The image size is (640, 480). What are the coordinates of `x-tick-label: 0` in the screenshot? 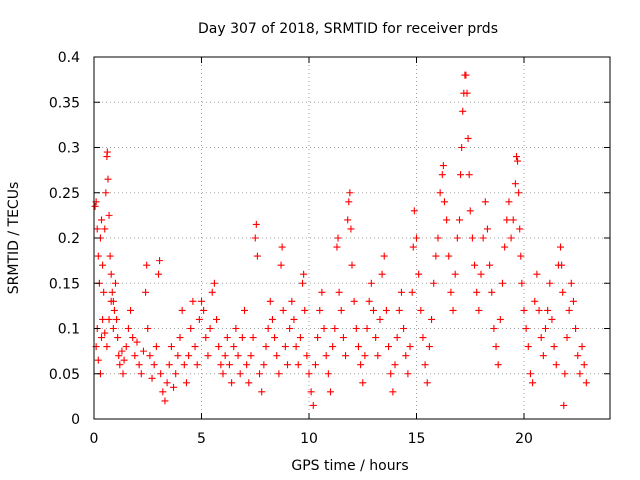 It's located at (94, 439).